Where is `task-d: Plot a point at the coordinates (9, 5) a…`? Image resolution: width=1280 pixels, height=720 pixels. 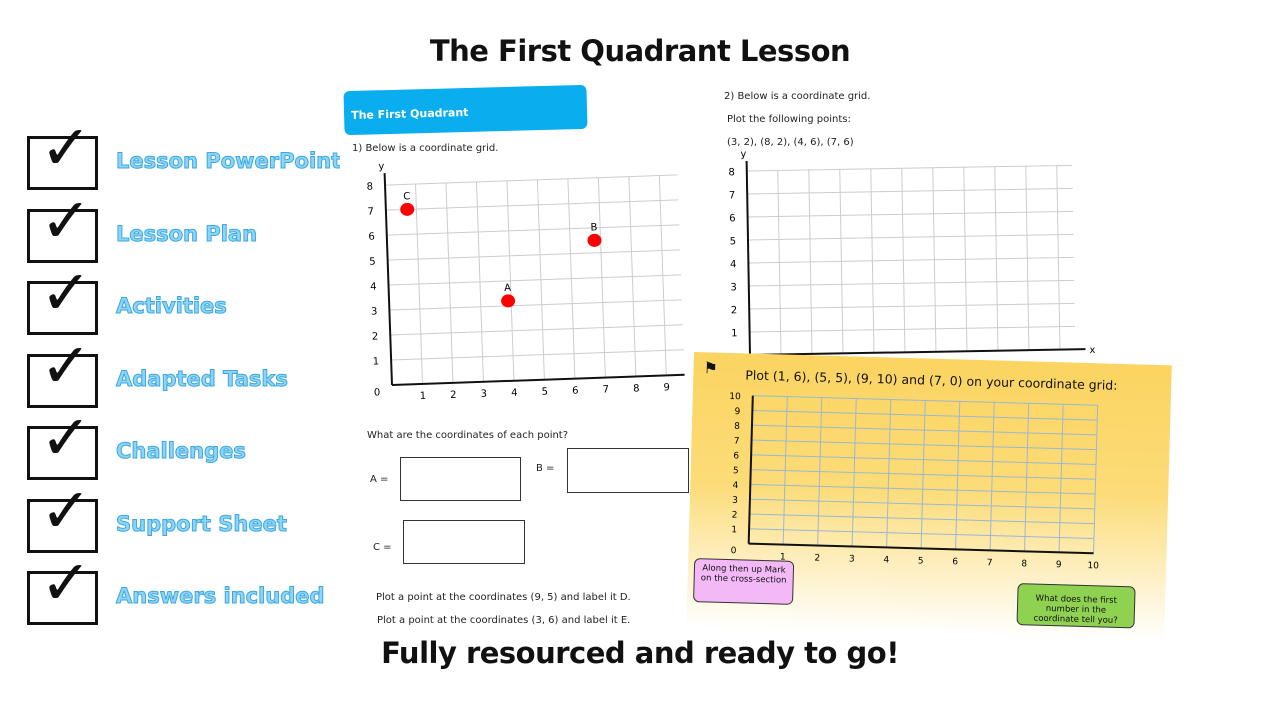 task-d: Plot a point at the coordinates (9, 5) a… is located at coordinates (503, 597).